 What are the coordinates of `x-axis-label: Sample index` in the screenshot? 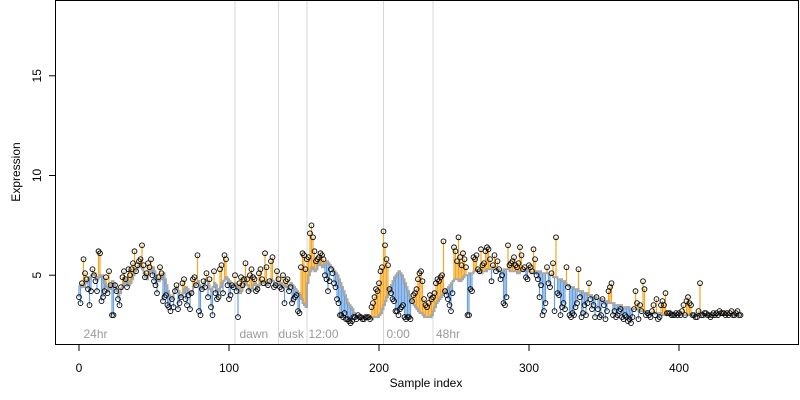 It's located at (426, 383).